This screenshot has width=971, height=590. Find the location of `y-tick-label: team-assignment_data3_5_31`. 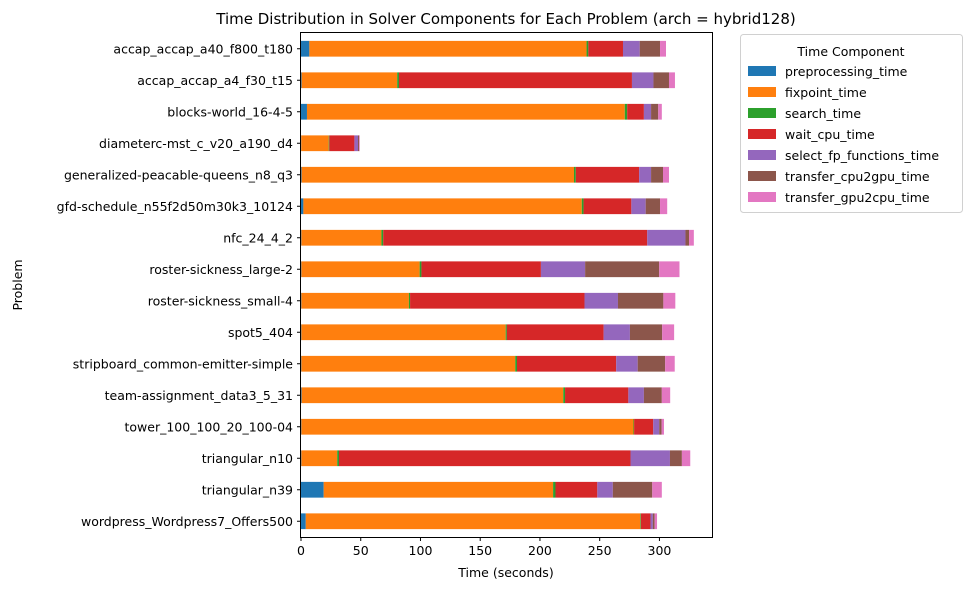

y-tick-label: team-assignment_data3_5_31 is located at coordinates (199, 395).